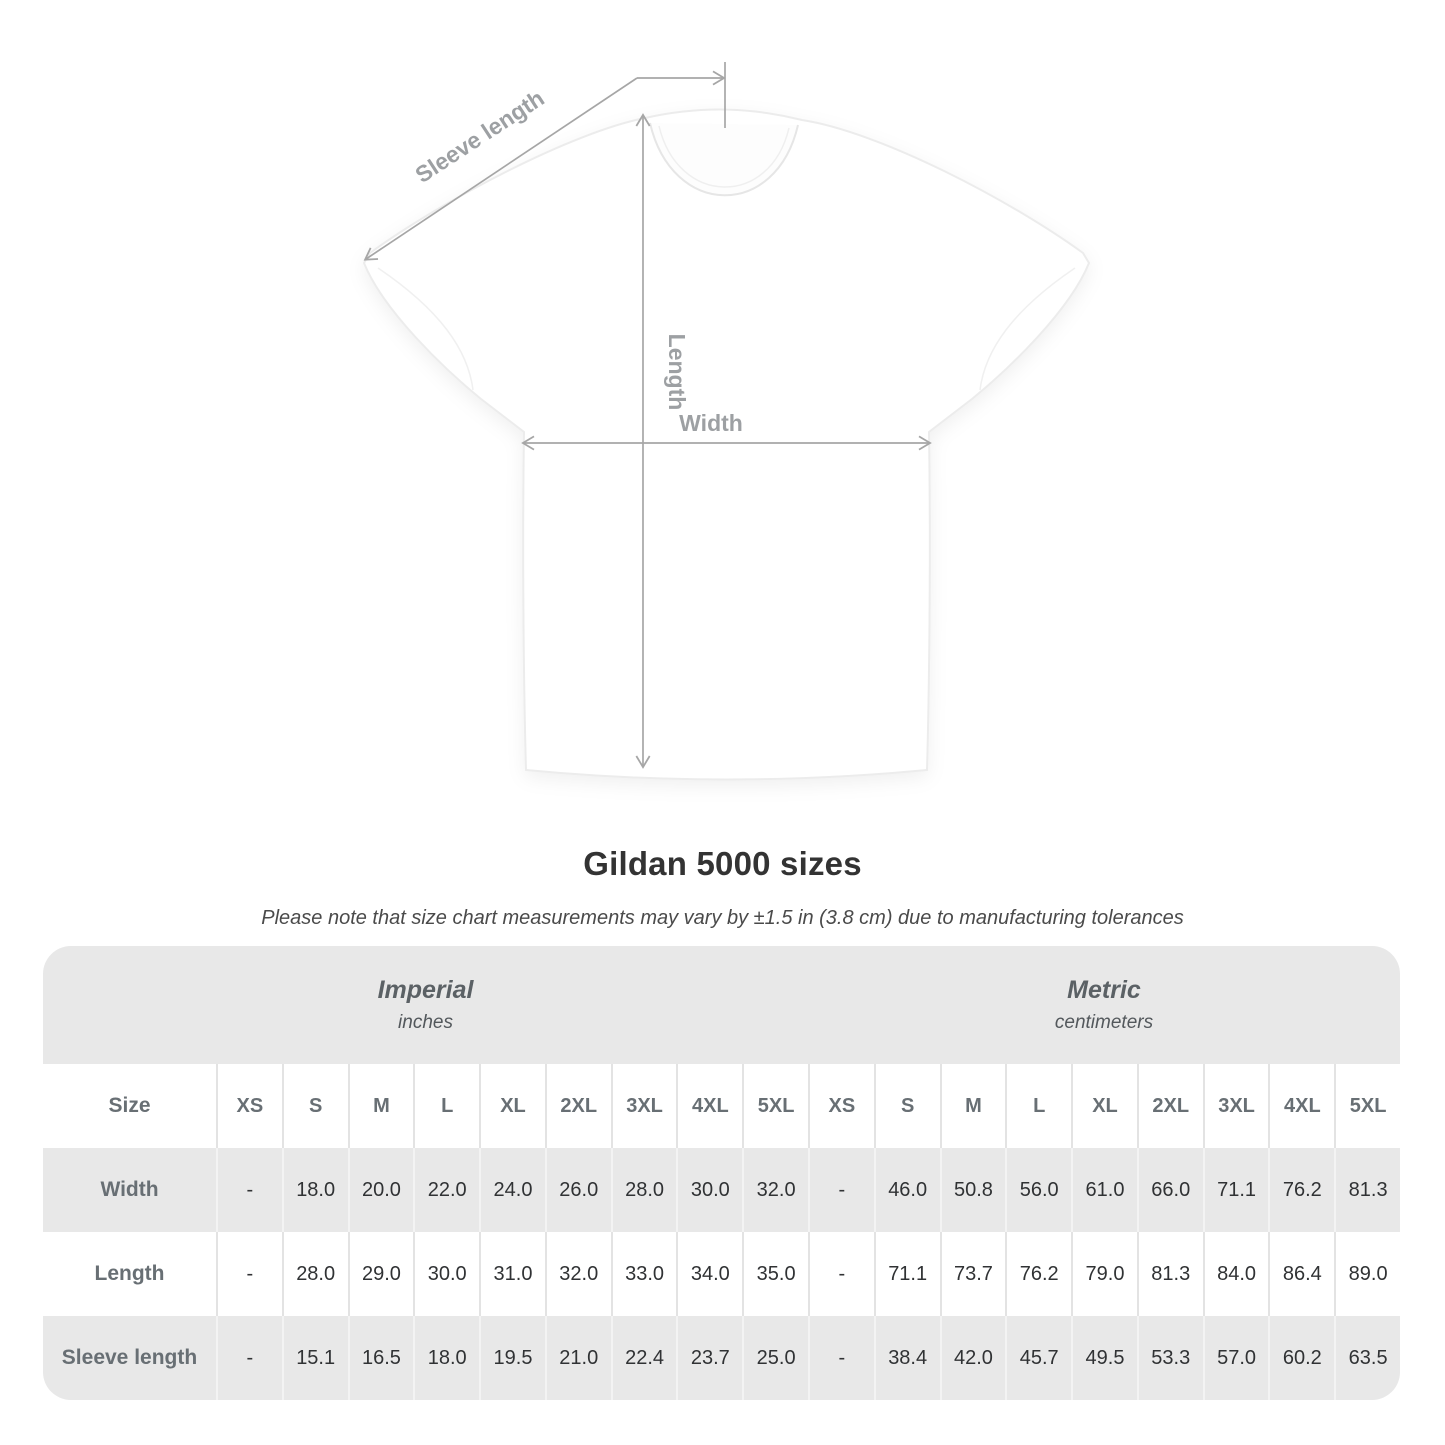  I want to click on value-cell: 46.0, so click(906, 1190).